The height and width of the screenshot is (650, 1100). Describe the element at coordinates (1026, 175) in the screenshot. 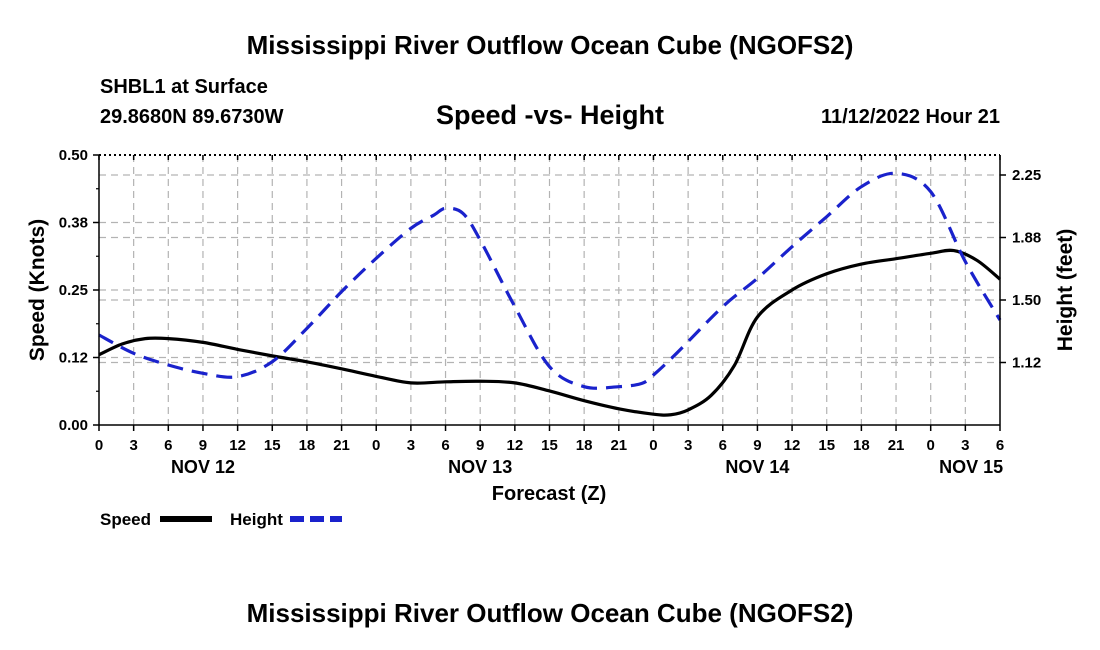

I see `y-right-tick-label: 2.25` at that location.